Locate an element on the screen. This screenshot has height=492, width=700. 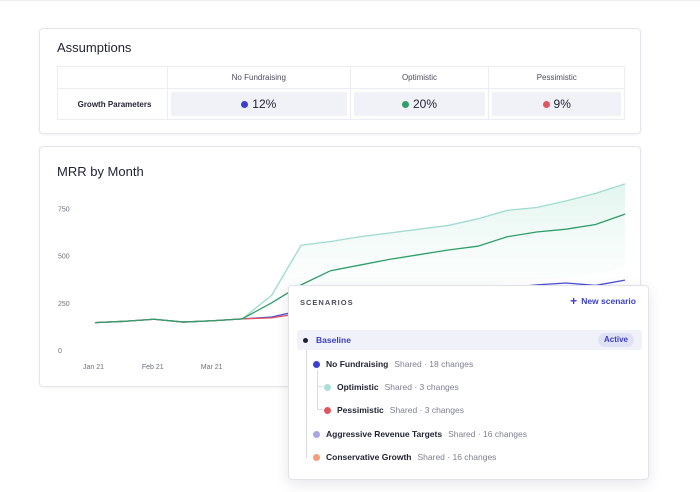
scenario-name: Aggressive Revenue Targets is located at coordinates (384, 434).